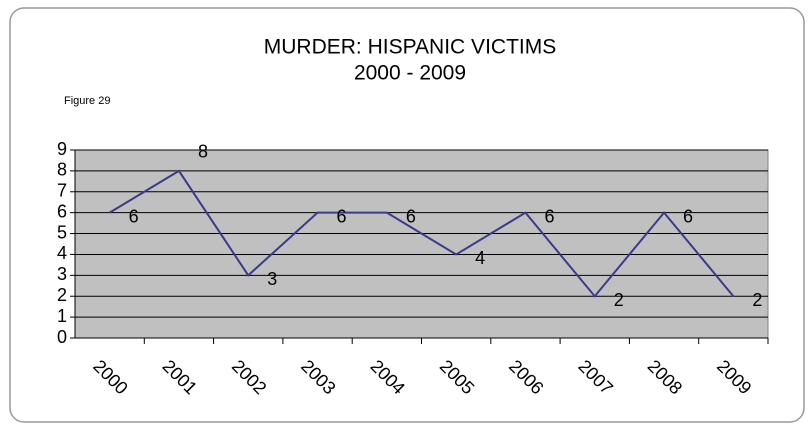 This screenshot has width=812, height=431. I want to click on data-label: 4, so click(480, 258).